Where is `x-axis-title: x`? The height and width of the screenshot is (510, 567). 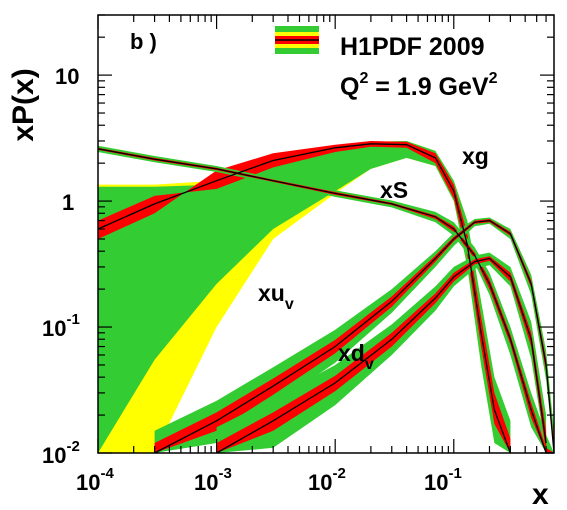 x-axis-title: x is located at coordinates (540, 494).